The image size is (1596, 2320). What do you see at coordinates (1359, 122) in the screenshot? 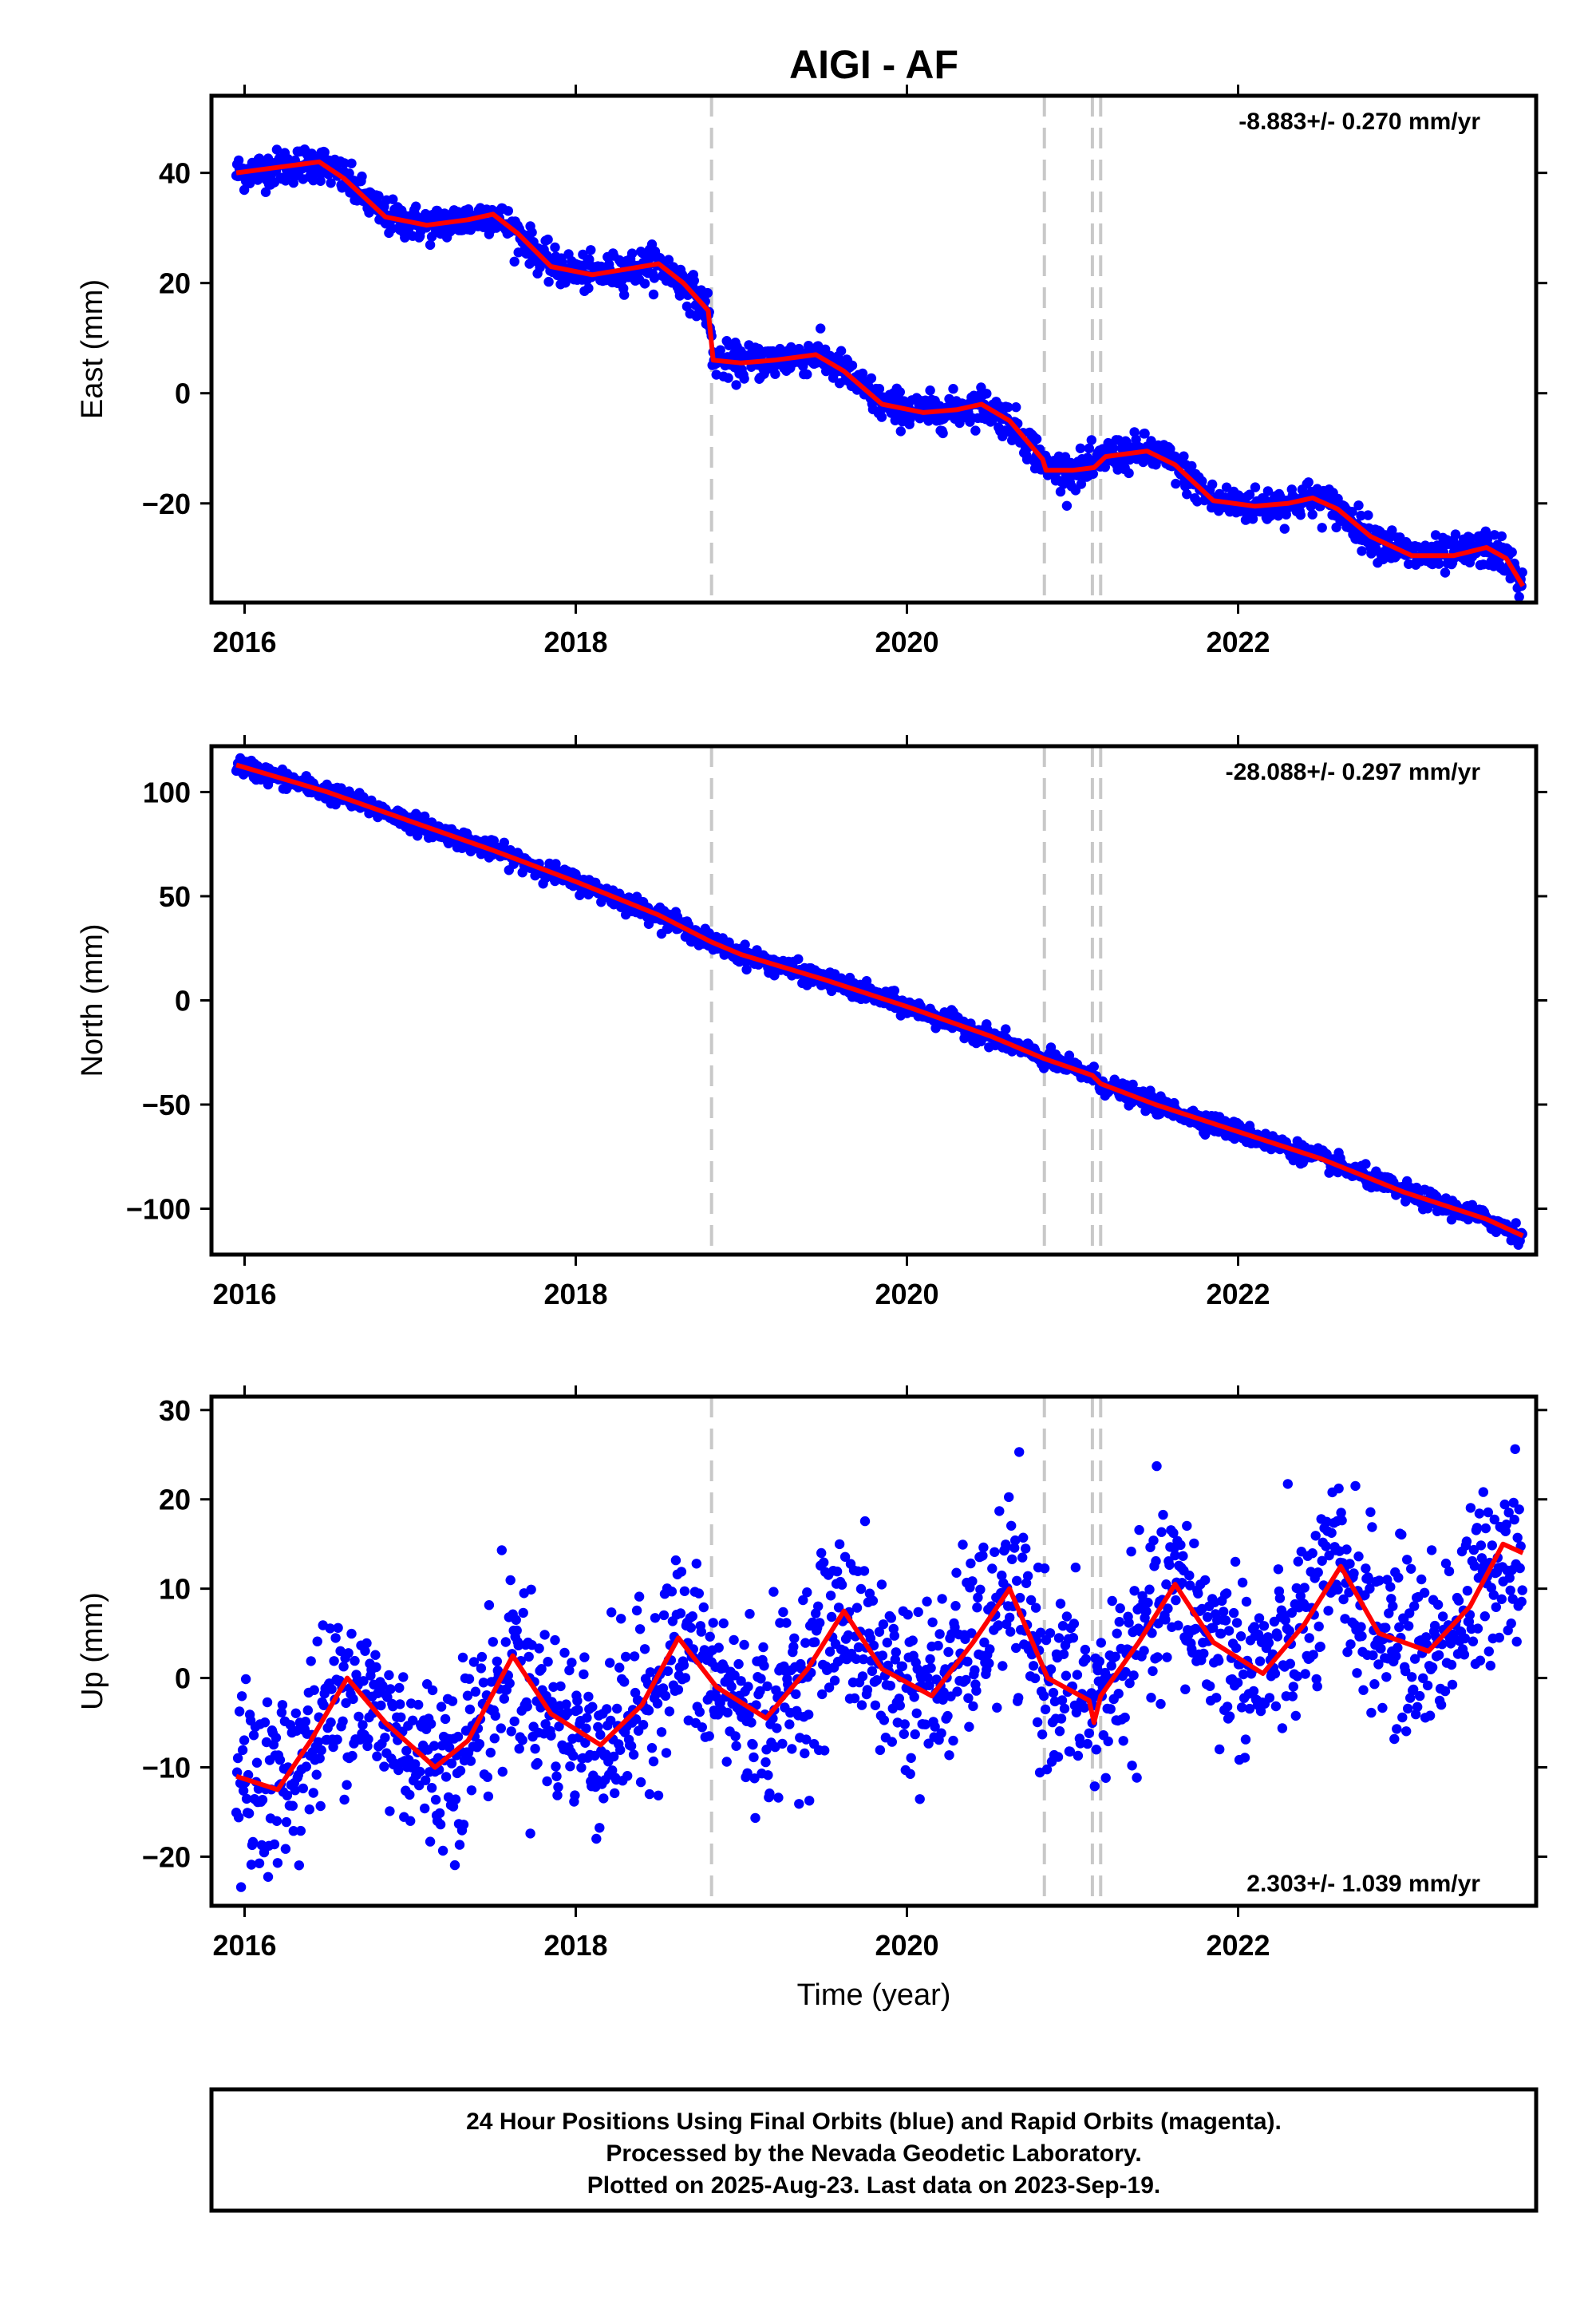
I see `east-rate-label: -8.883+/- 0.270 mm/yr` at bounding box center [1359, 122].